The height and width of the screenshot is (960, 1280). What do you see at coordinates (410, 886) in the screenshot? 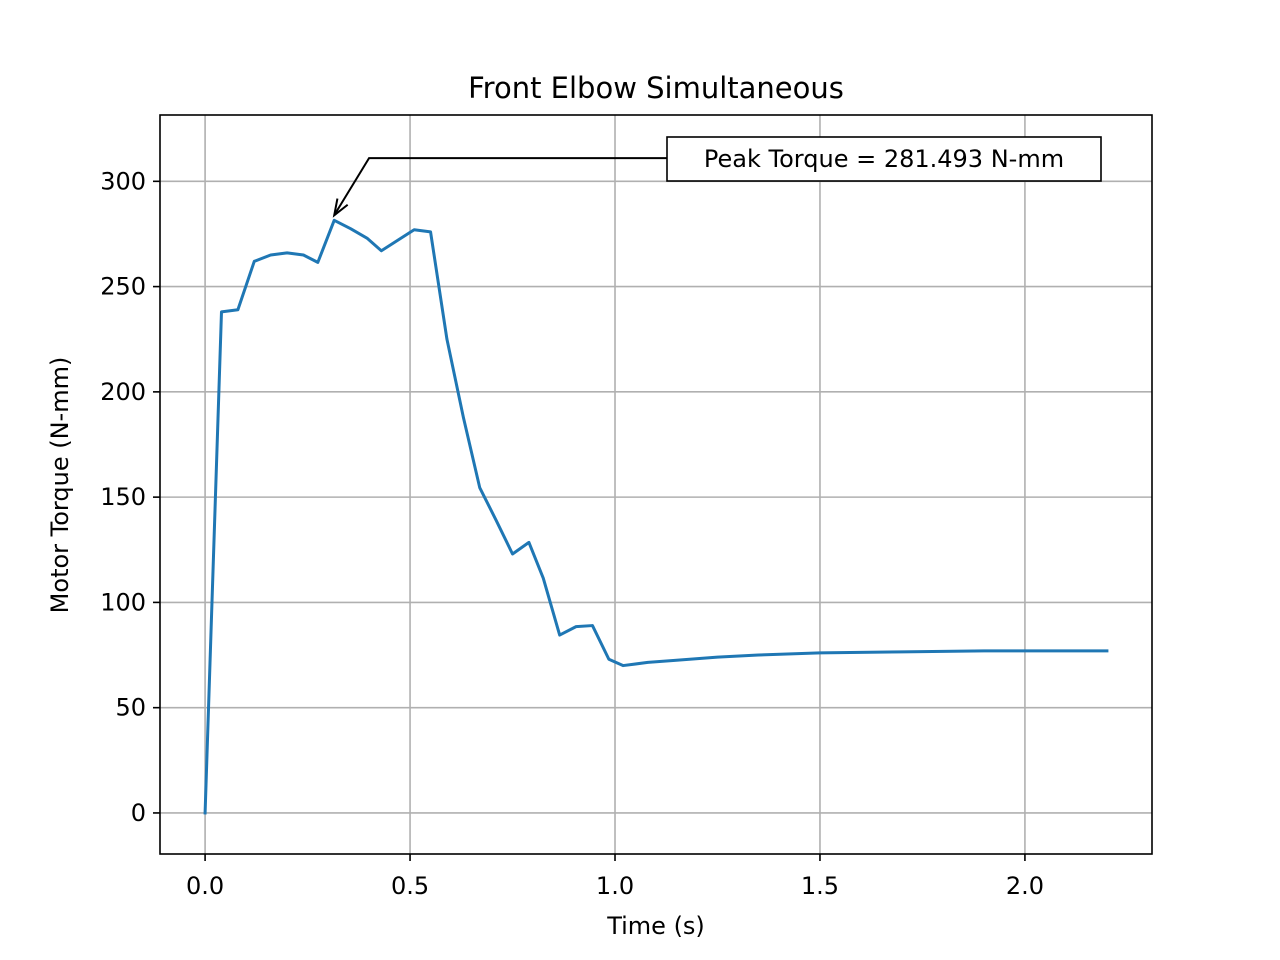
I see `x-tick-label: 0.5` at bounding box center [410, 886].